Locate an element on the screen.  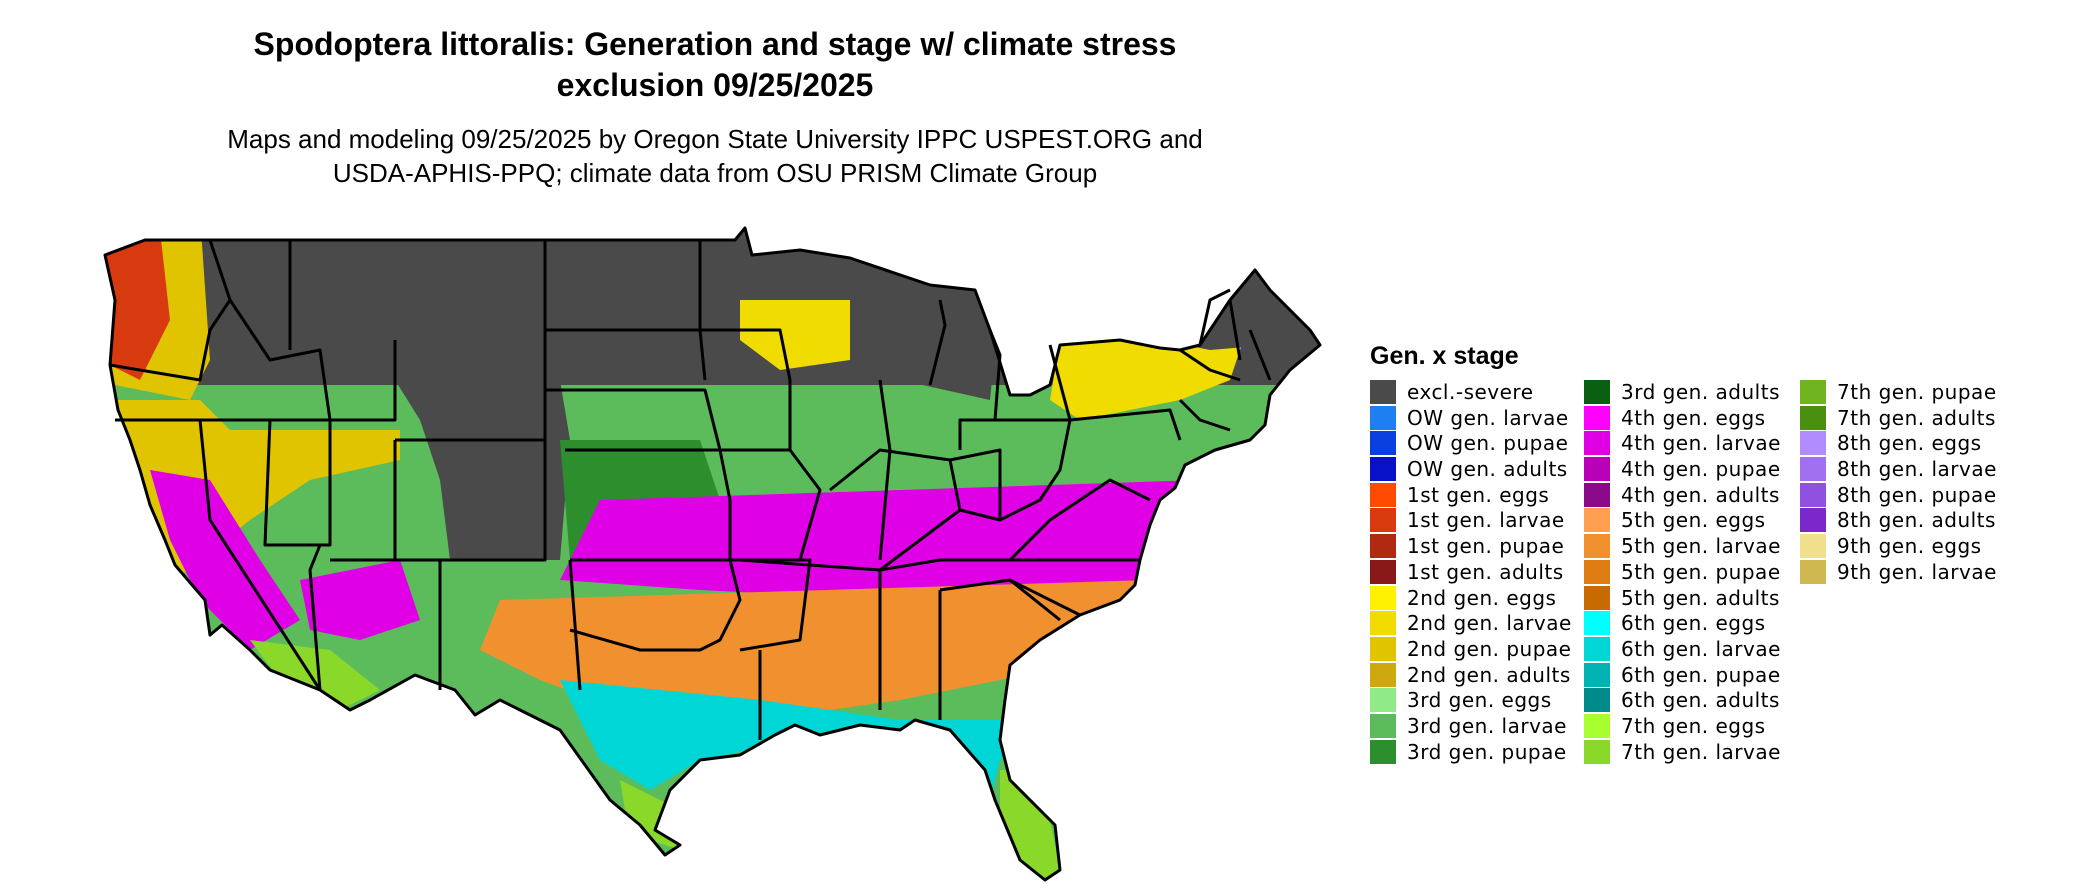
legend-label: 9th gen. eggs is located at coordinates (1909, 546).